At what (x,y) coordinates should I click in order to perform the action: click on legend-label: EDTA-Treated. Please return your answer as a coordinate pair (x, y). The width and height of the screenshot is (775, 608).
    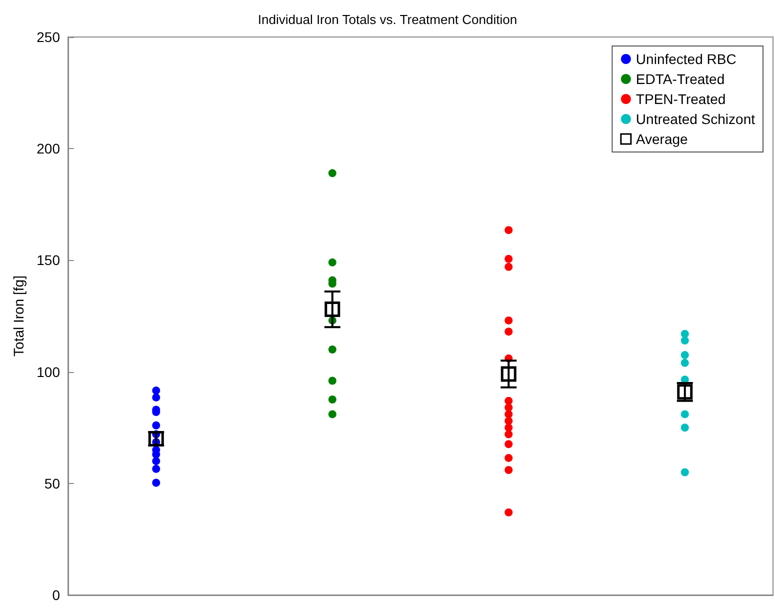
    Looking at the image, I should click on (680, 79).